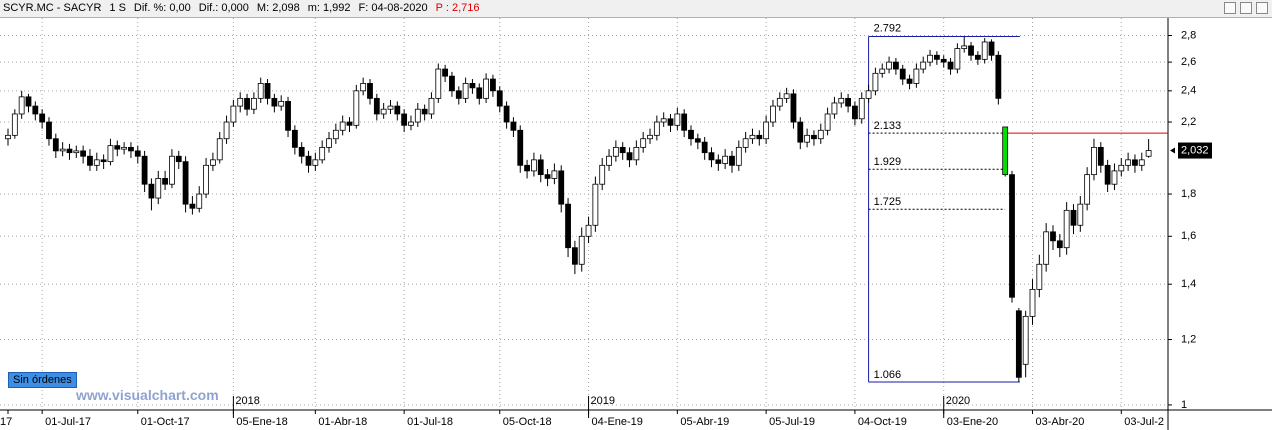 The image size is (1272, 430). I want to click on x-tick-label: 01-Abr-18, so click(342, 422).